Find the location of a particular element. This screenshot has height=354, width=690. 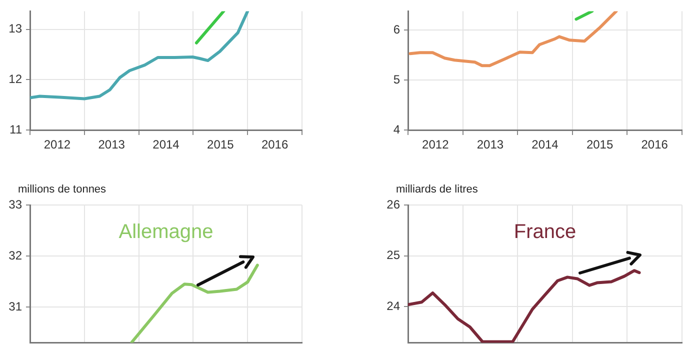

y-tick-label: 5 is located at coordinates (396, 79).